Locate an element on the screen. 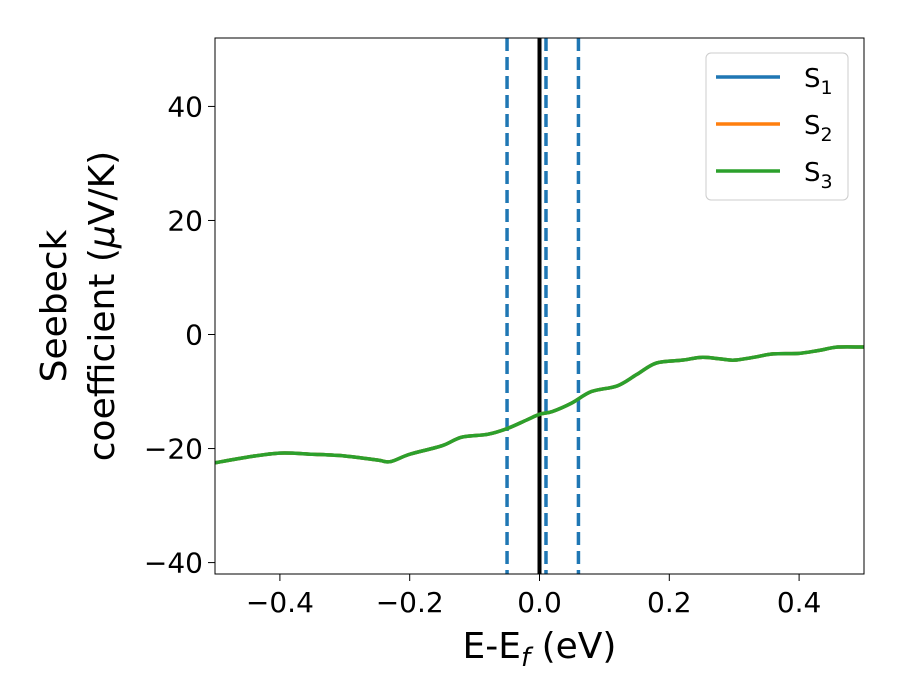  y-tick-label: 20 is located at coordinates (185, 220).